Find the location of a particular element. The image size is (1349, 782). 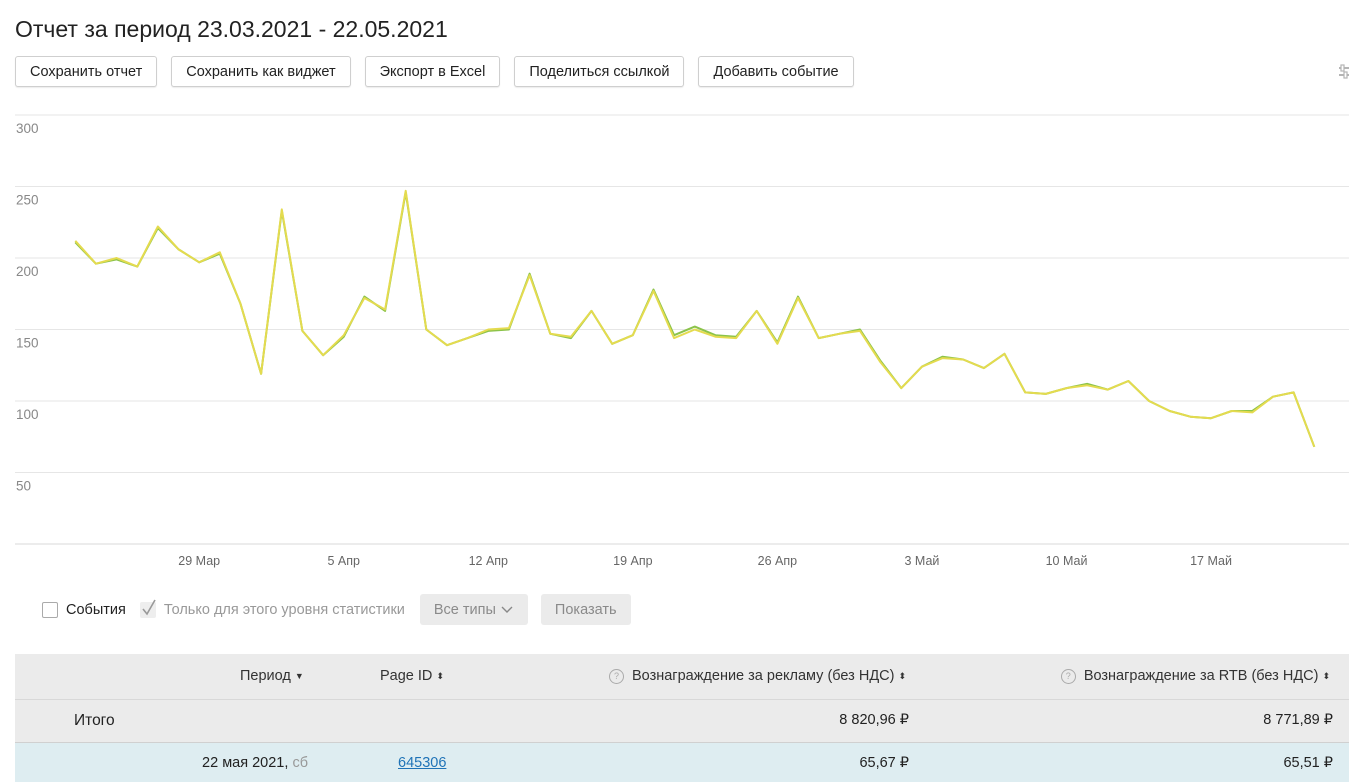

all-types-label: Все типы is located at coordinates (464, 609).